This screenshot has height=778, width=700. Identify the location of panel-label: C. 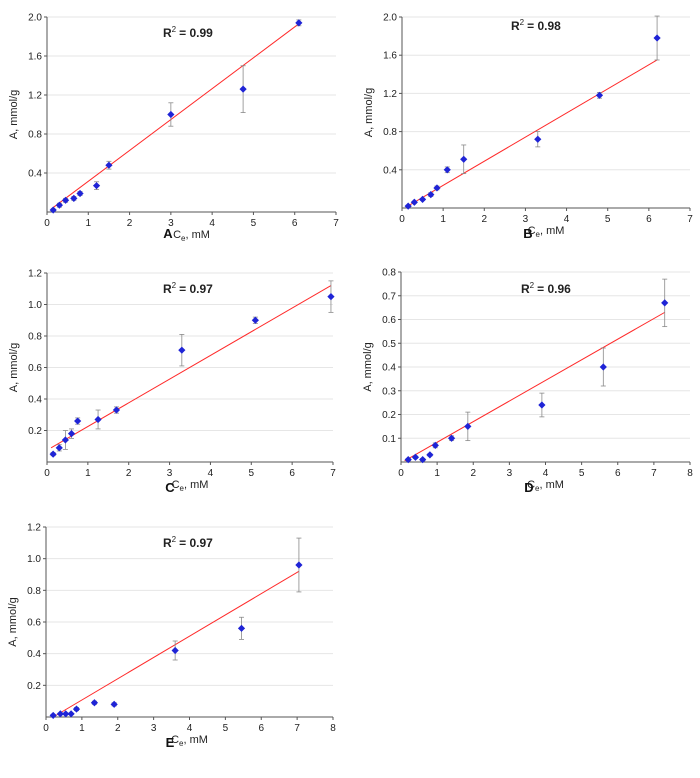
(170, 487).